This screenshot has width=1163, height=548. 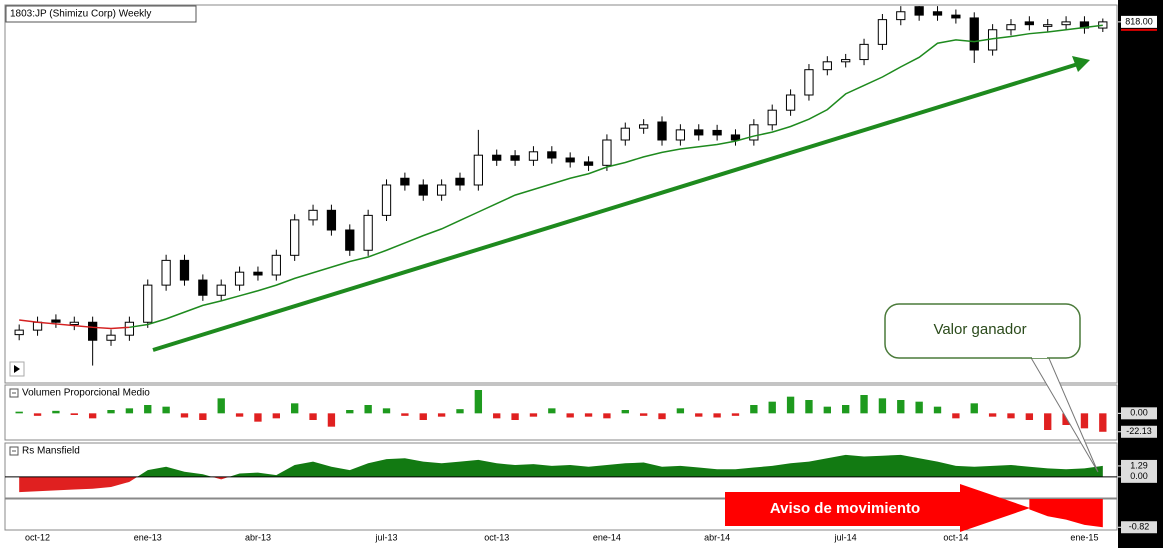 I want to click on scroll-icon, so click(x=17, y=369).